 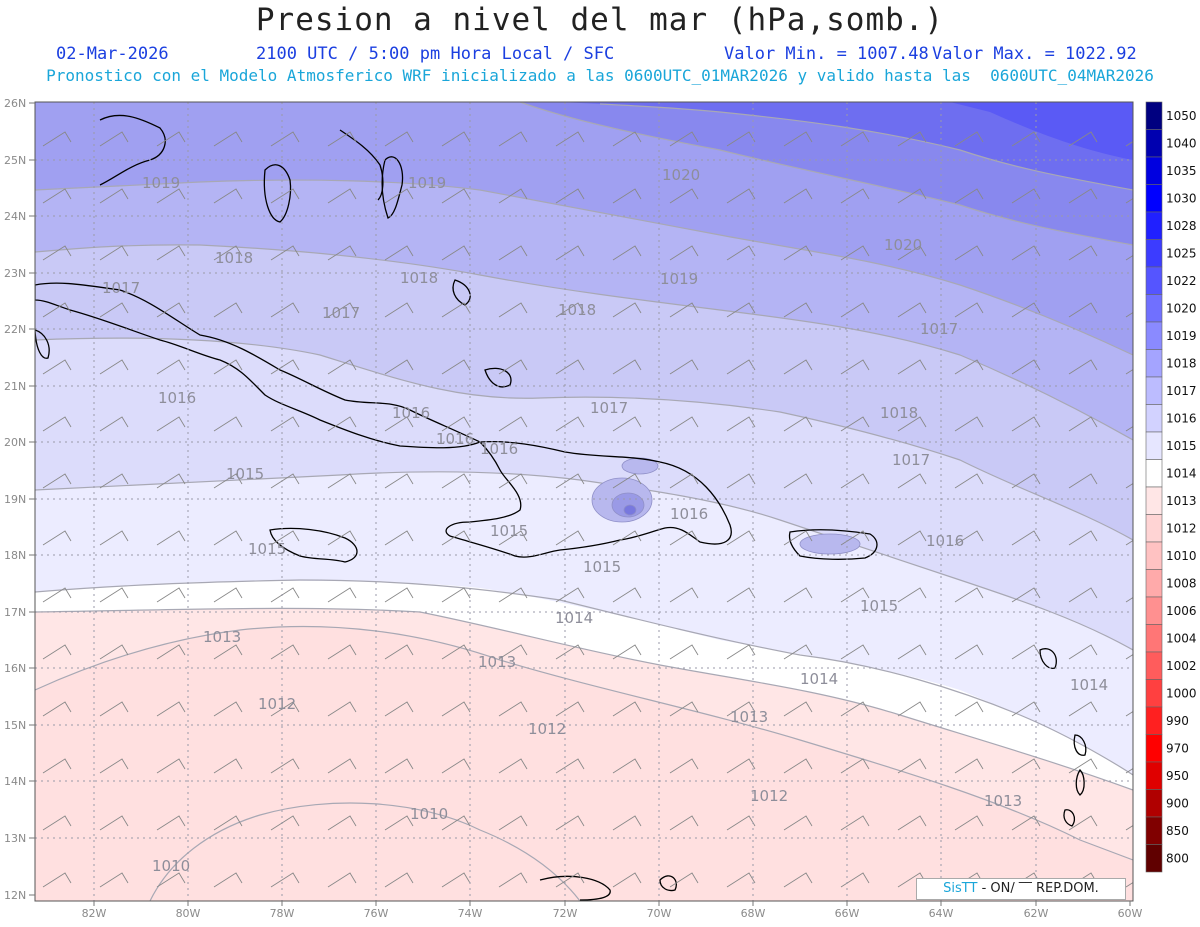 What do you see at coordinates (826, 54) in the screenshot?
I see `value-min: Valor Min. = 1007.48` at bounding box center [826, 54].